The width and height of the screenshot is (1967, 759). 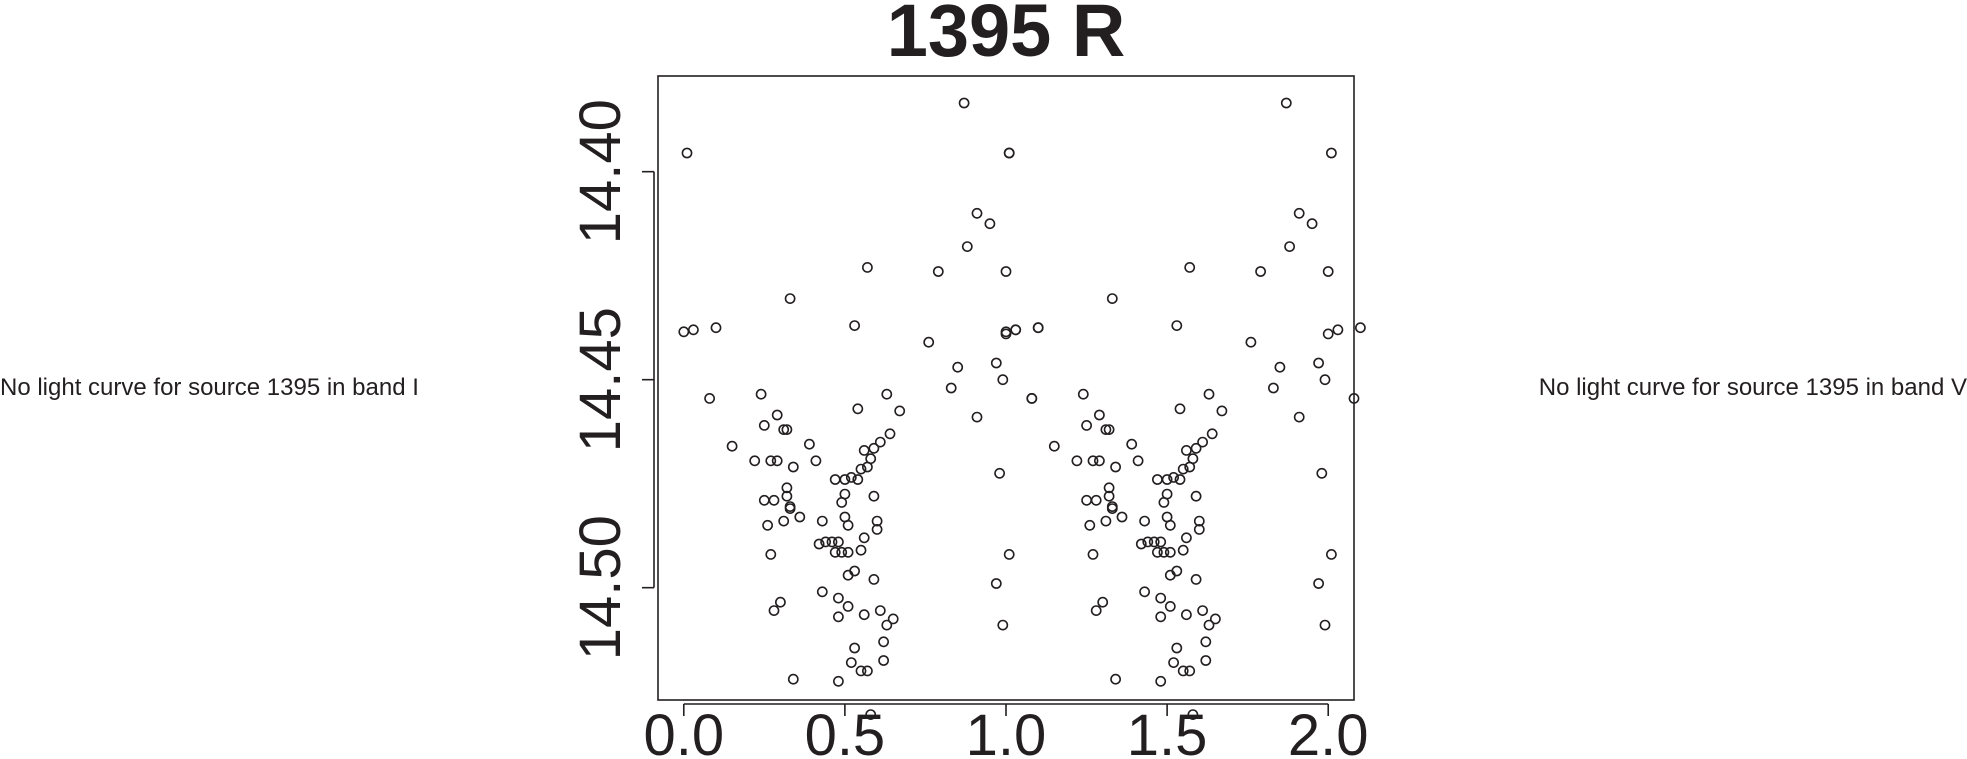 I want to click on x-tick-label: 0.0, so click(x=683, y=731).